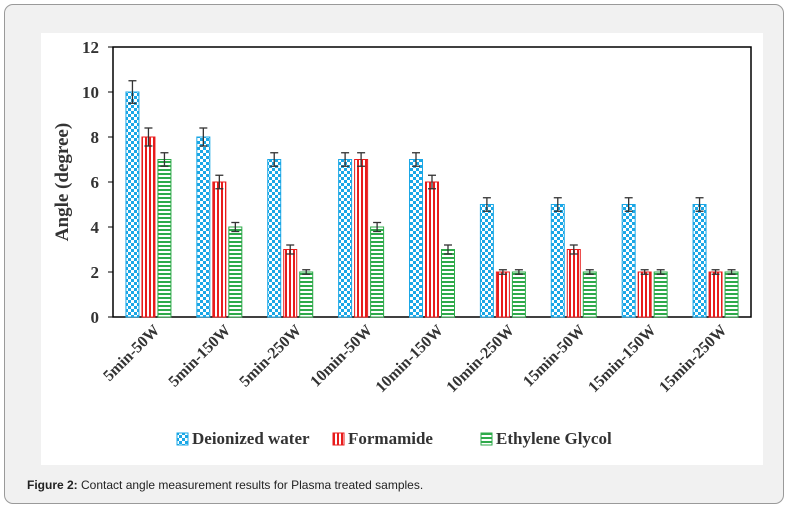 The image size is (795, 510). What do you see at coordinates (131, 353) in the screenshot?
I see `x-tick-label: 5min-50W` at bounding box center [131, 353].